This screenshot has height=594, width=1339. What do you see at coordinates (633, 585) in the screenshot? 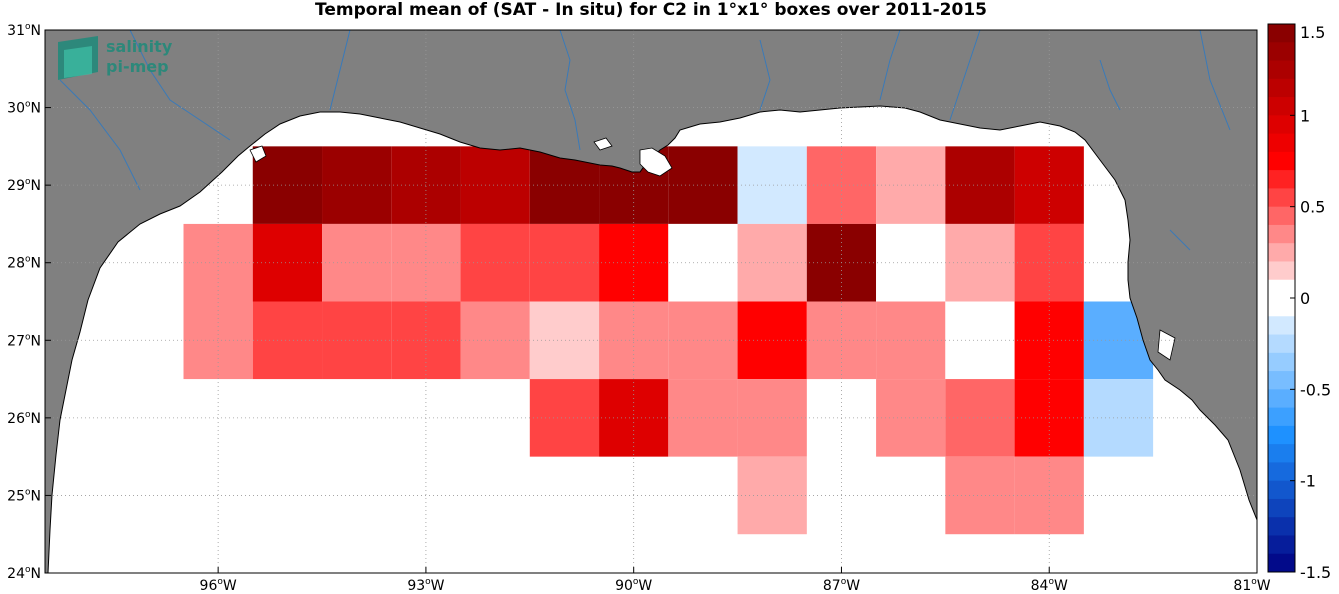
I see `longitude-label: 90oW` at bounding box center [633, 585].